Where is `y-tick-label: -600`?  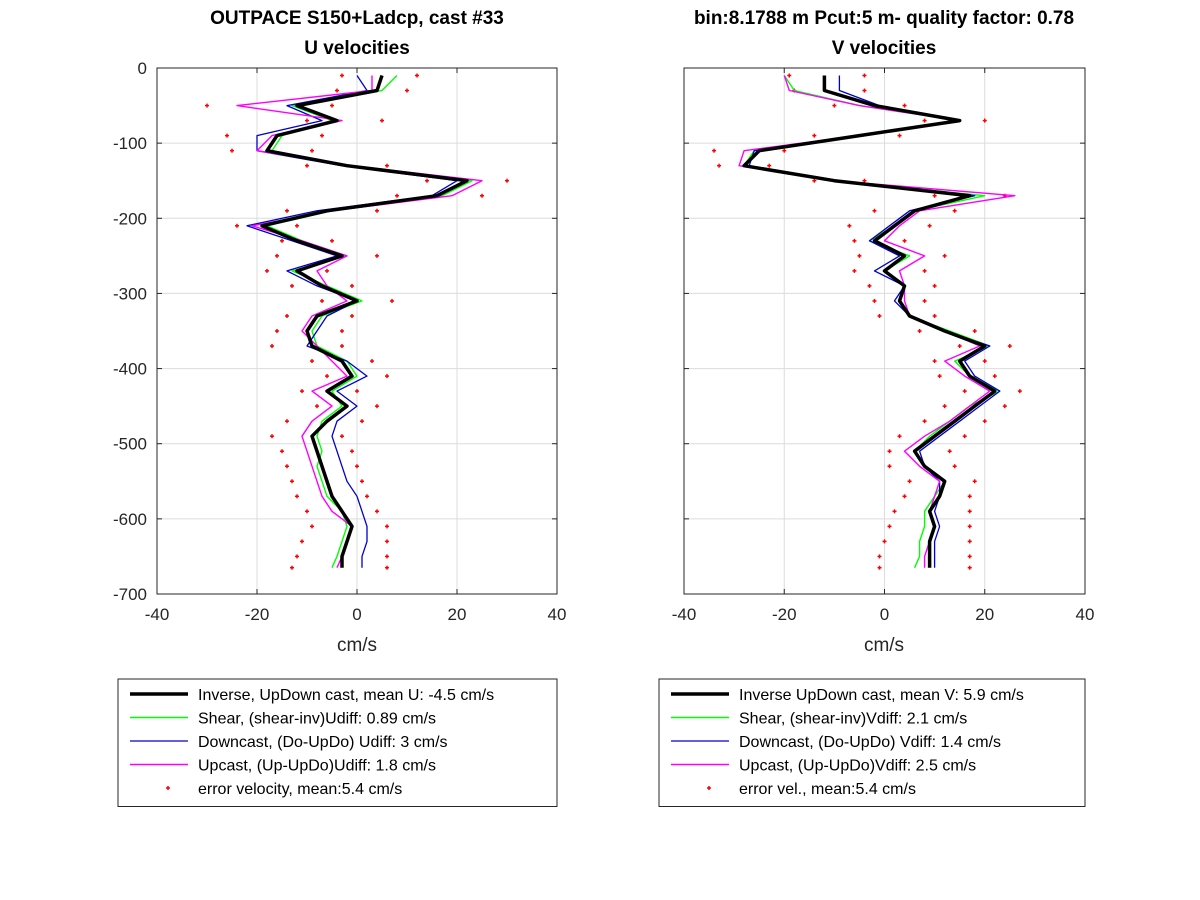
y-tick-label: -600 is located at coordinates (130, 519).